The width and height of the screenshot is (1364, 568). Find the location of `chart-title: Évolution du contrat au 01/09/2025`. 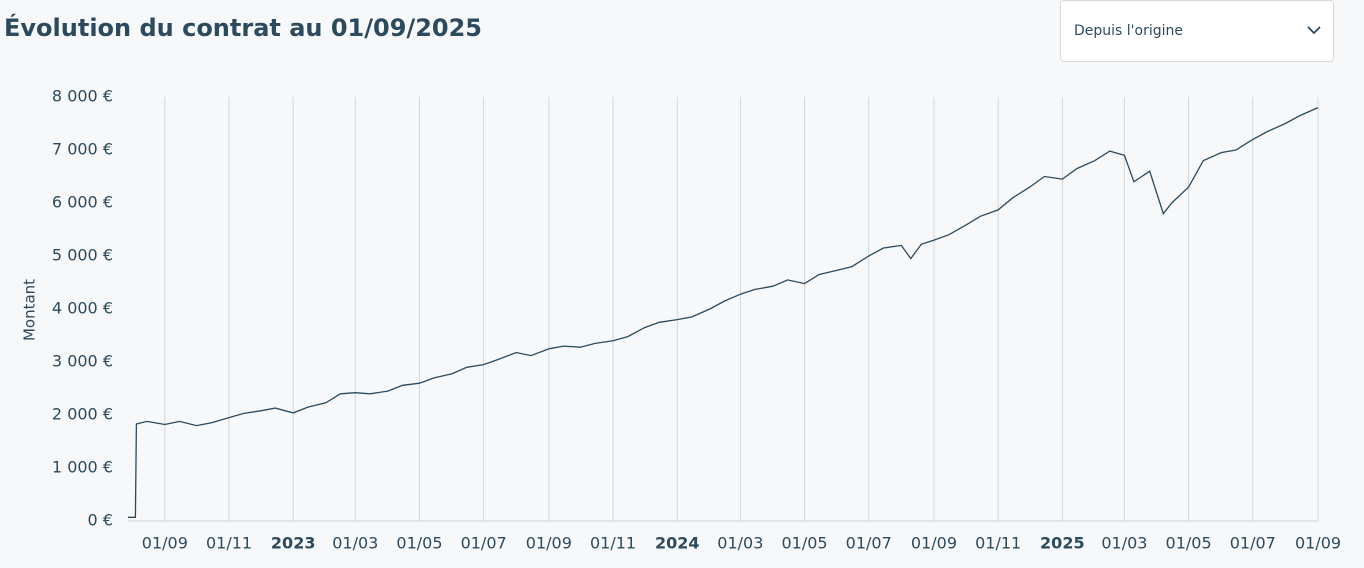

chart-title: Évolution du contrat au 01/09/2025 is located at coordinates (243, 28).